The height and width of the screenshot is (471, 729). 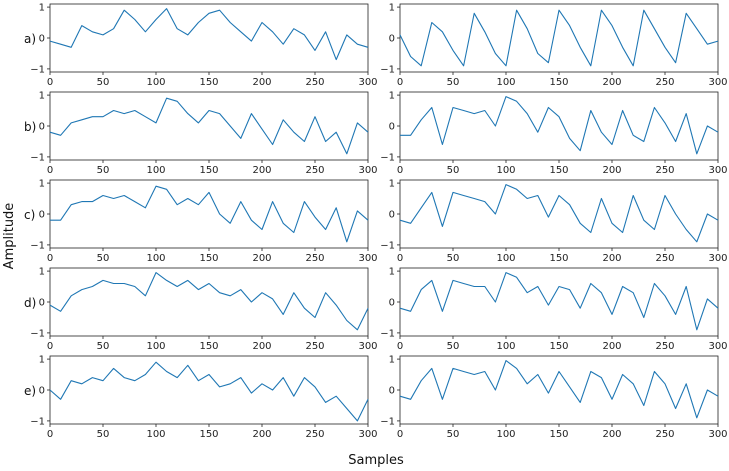 I want to click on x-axis-label: Samples, so click(x=376, y=460).